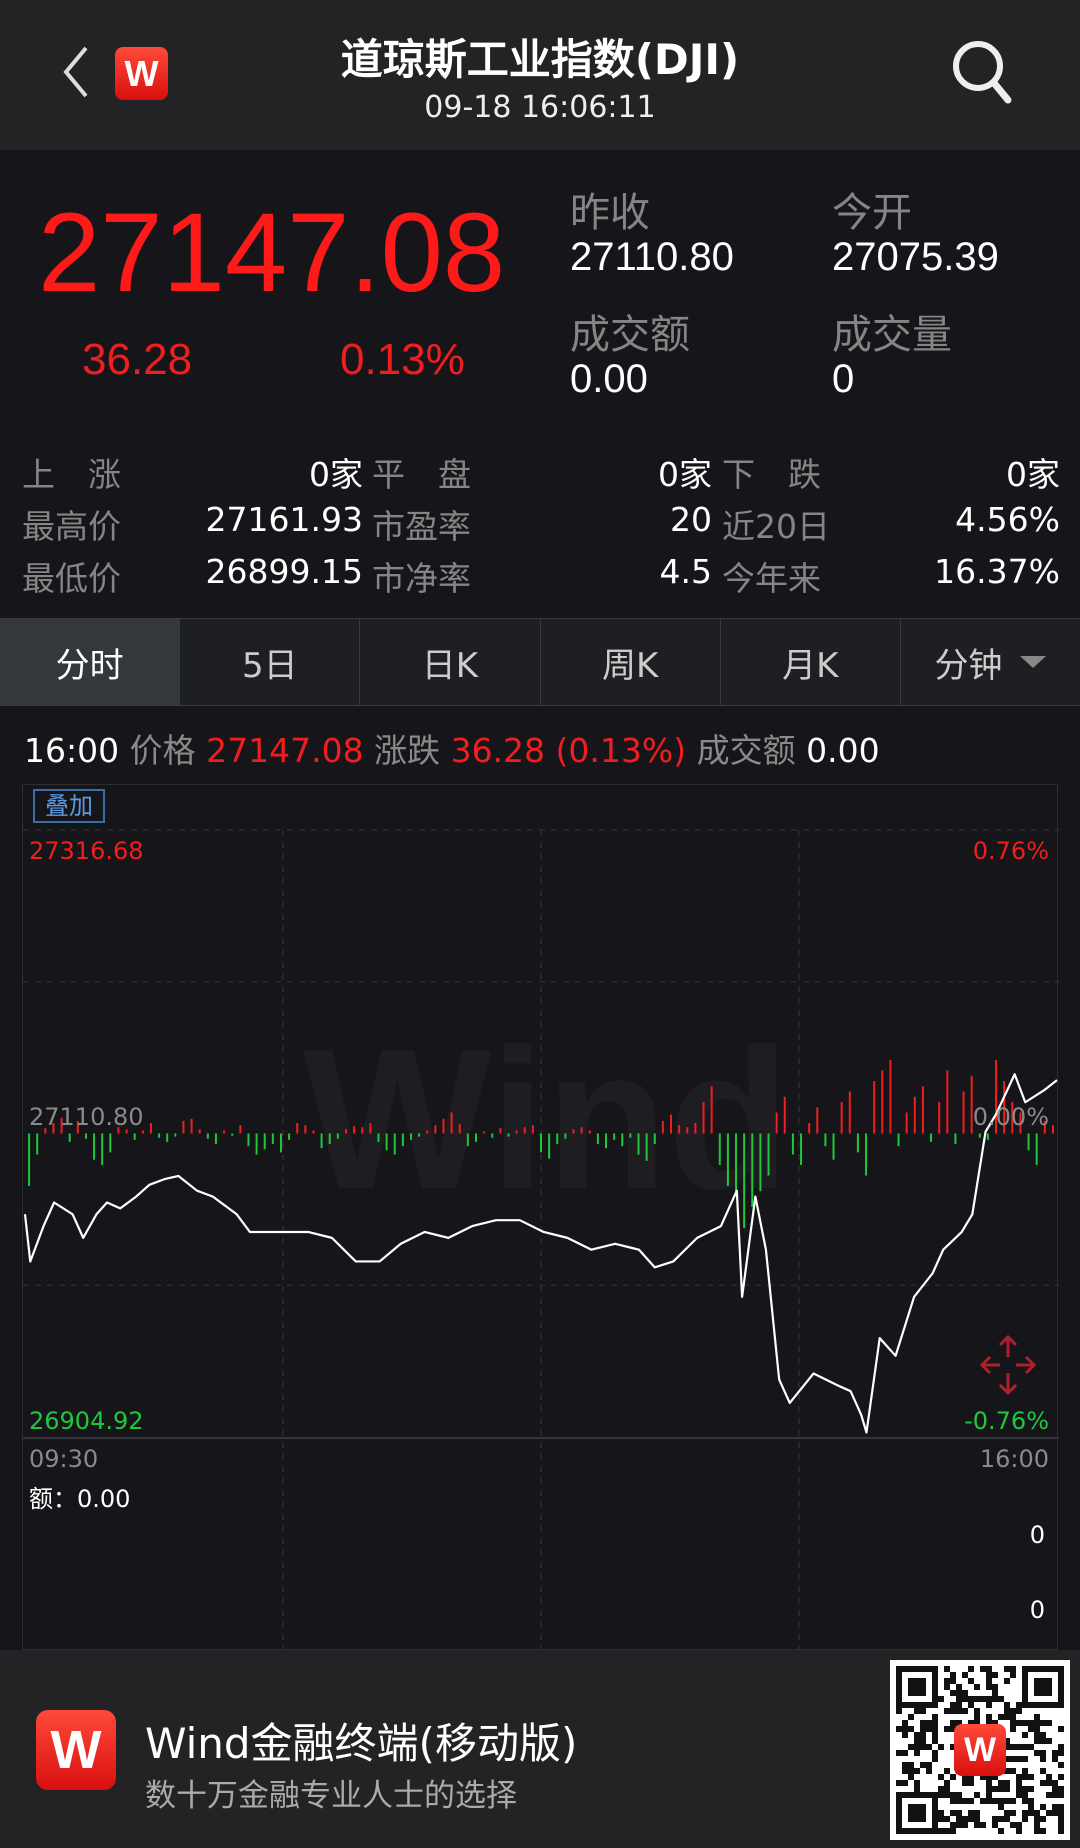 This screenshot has width=1080, height=1848. Describe the element at coordinates (72, 750) in the screenshot. I see `info-time: 16:00` at that location.